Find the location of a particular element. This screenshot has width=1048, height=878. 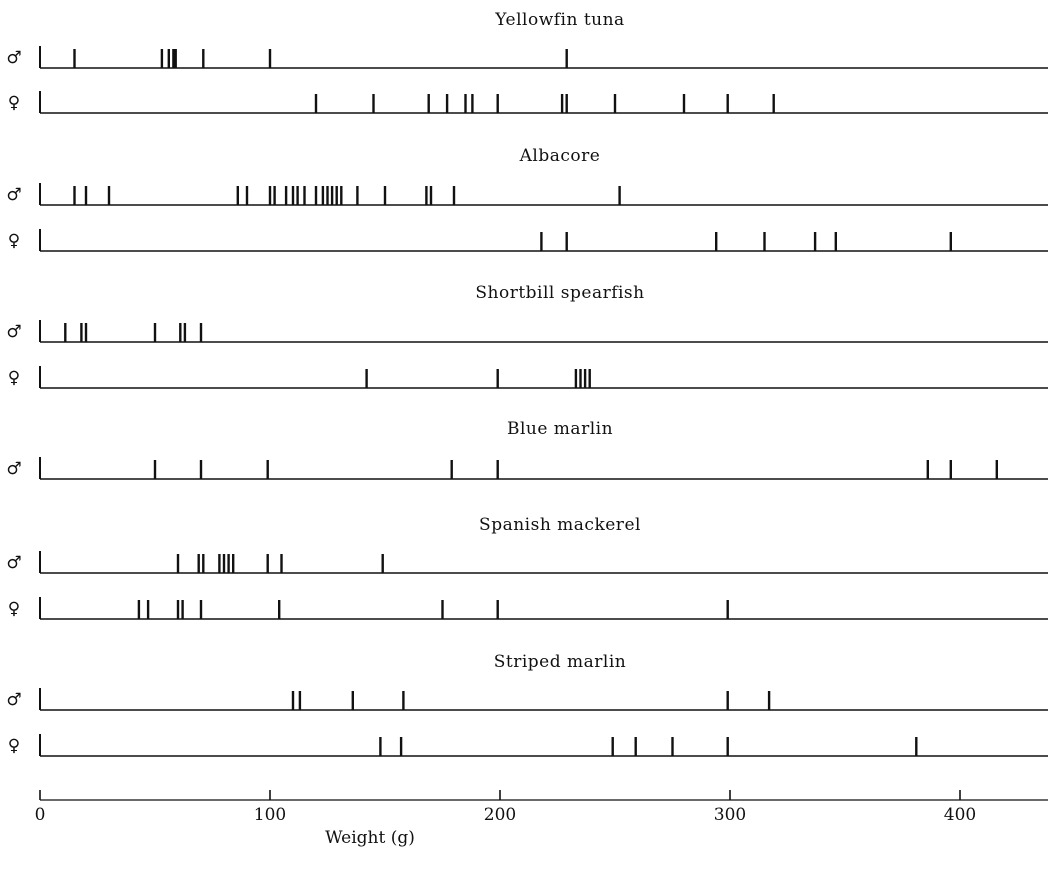

species-panel: Spanish mackerel ♂ ♀ is located at coordinates (527, 567).